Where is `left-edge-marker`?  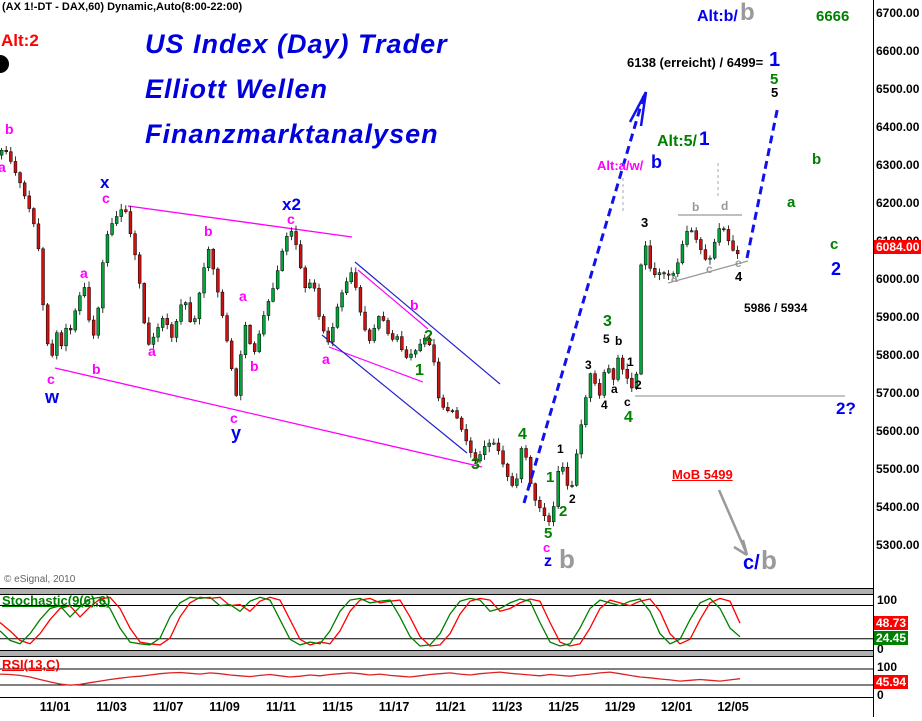 left-edge-marker is located at coordinates (4, 64).